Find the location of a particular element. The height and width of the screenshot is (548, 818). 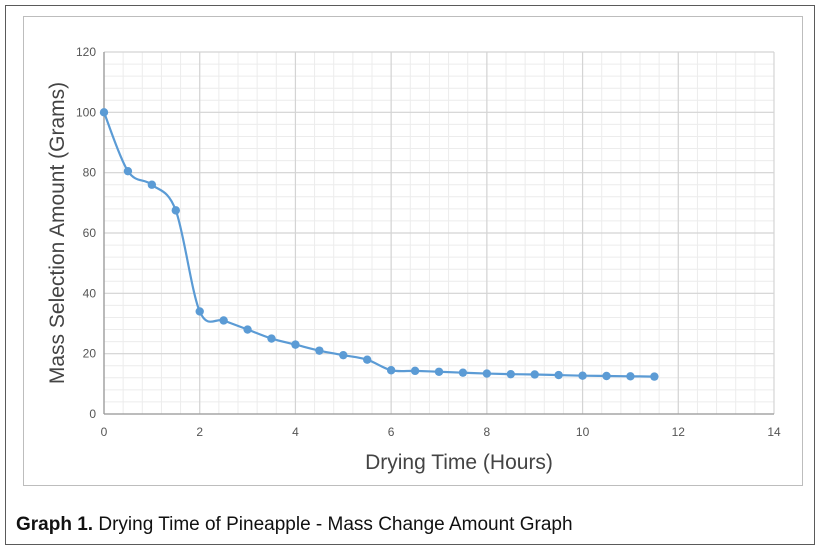

y-axis-title: Mass Selection Amount (Grams) is located at coordinates (57, 233).